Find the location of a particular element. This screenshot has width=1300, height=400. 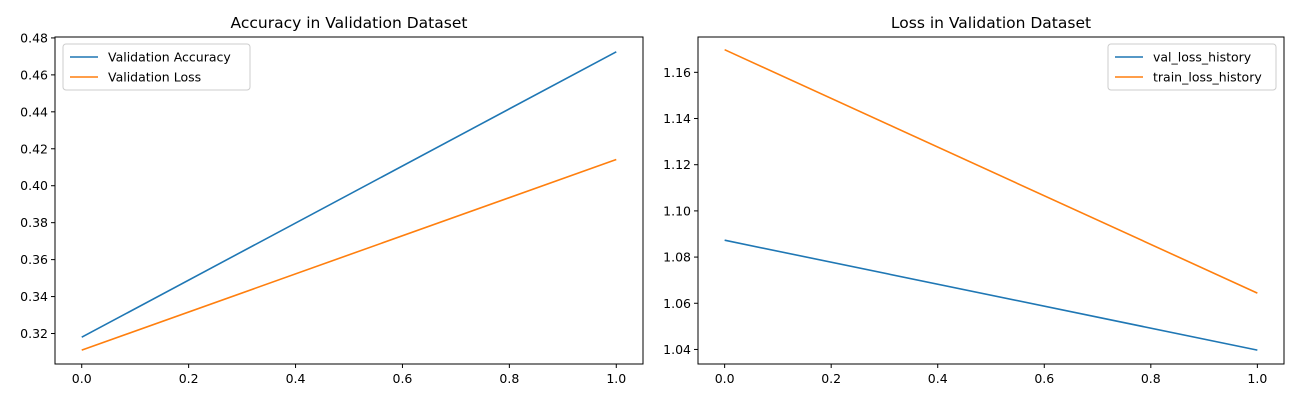

accuracy-legend-box is located at coordinates (156, 67).